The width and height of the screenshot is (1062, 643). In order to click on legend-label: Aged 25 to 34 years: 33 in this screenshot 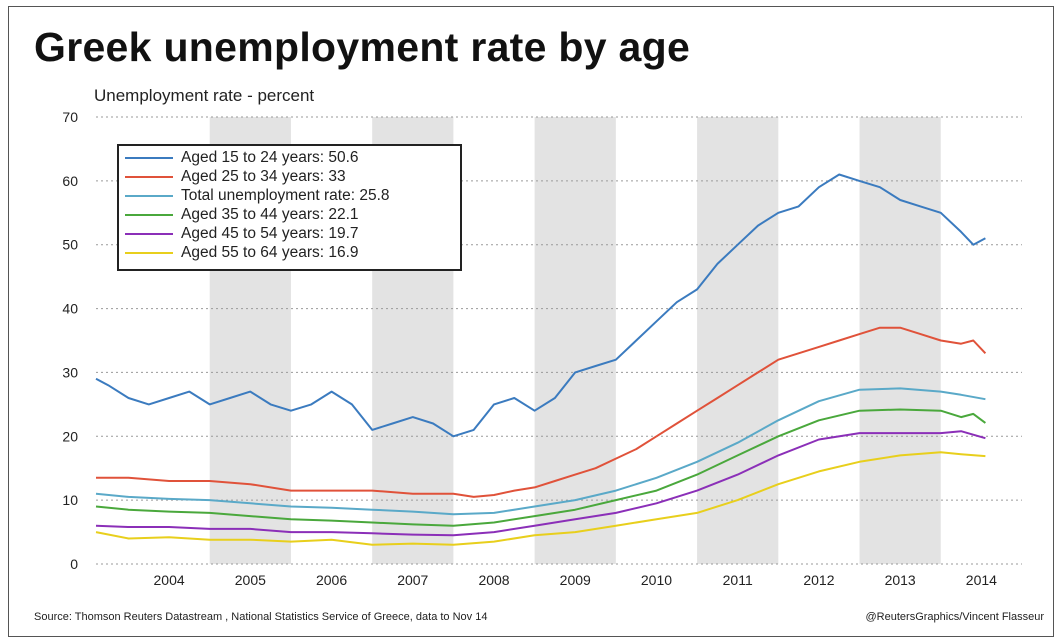, I will do `click(263, 176)`.